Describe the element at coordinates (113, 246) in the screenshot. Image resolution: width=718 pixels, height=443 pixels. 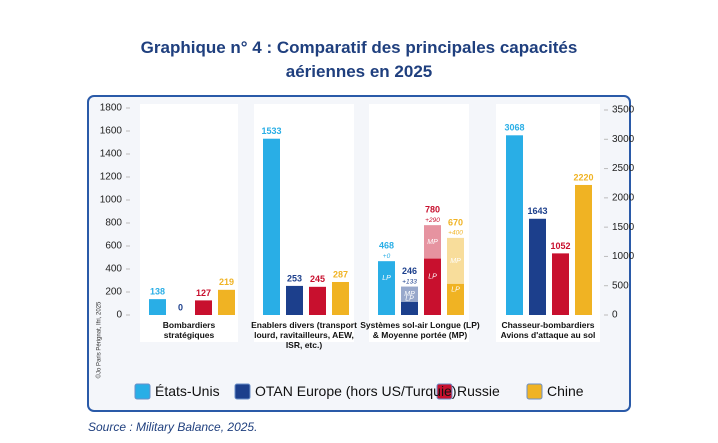
I see `y-tick-label: 600` at that location.